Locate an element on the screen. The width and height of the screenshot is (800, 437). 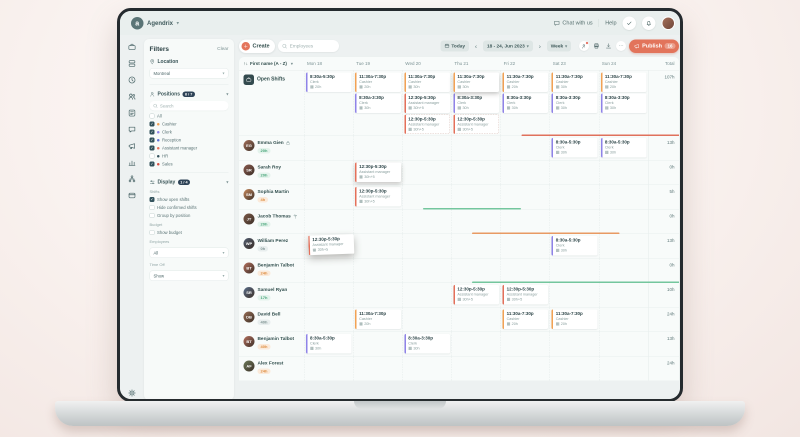
employee-row-label: SR Sarah Roy 20h is located at coordinates (271, 173).